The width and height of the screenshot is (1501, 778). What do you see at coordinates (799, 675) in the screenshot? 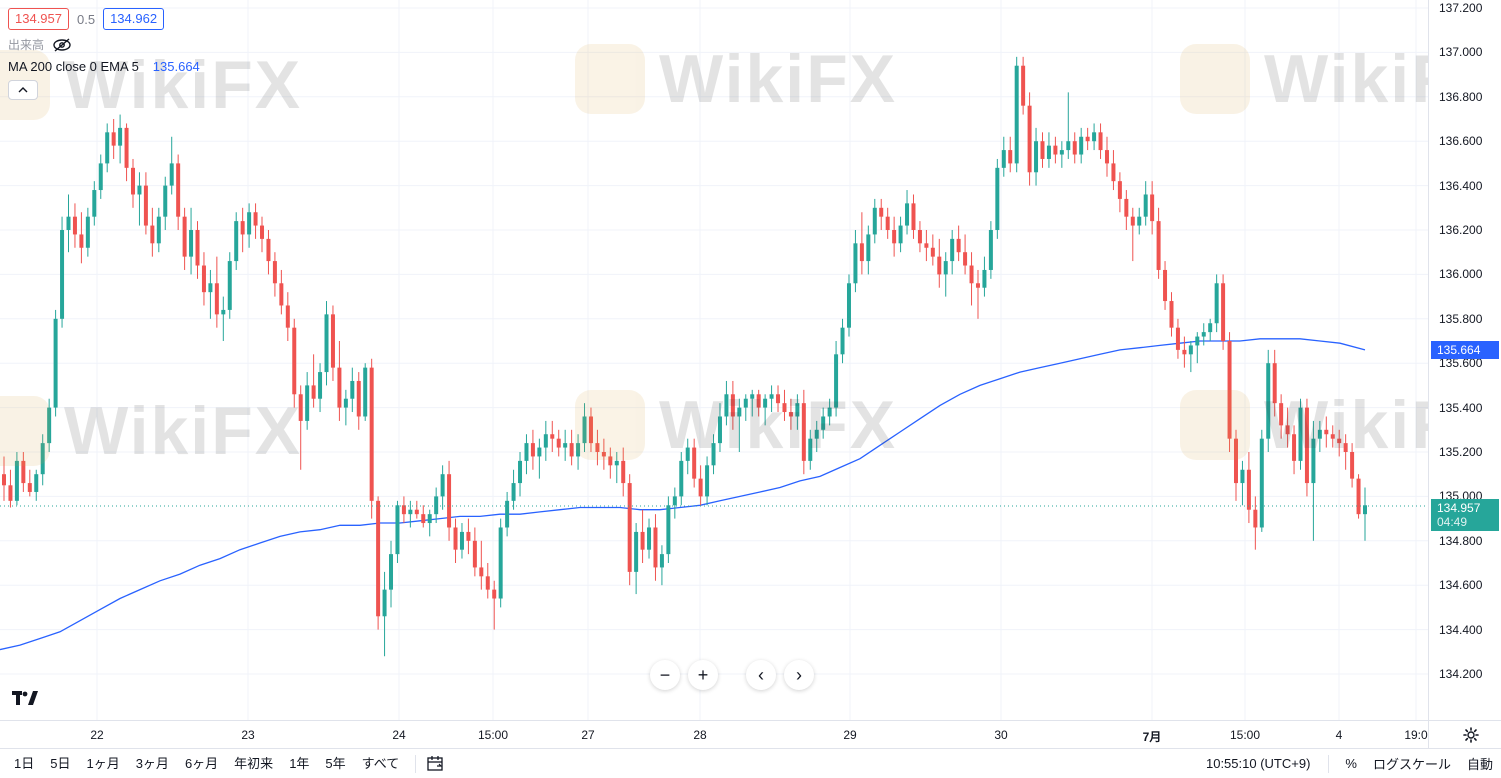
I see `scroll-right-button: ›` at bounding box center [799, 675].